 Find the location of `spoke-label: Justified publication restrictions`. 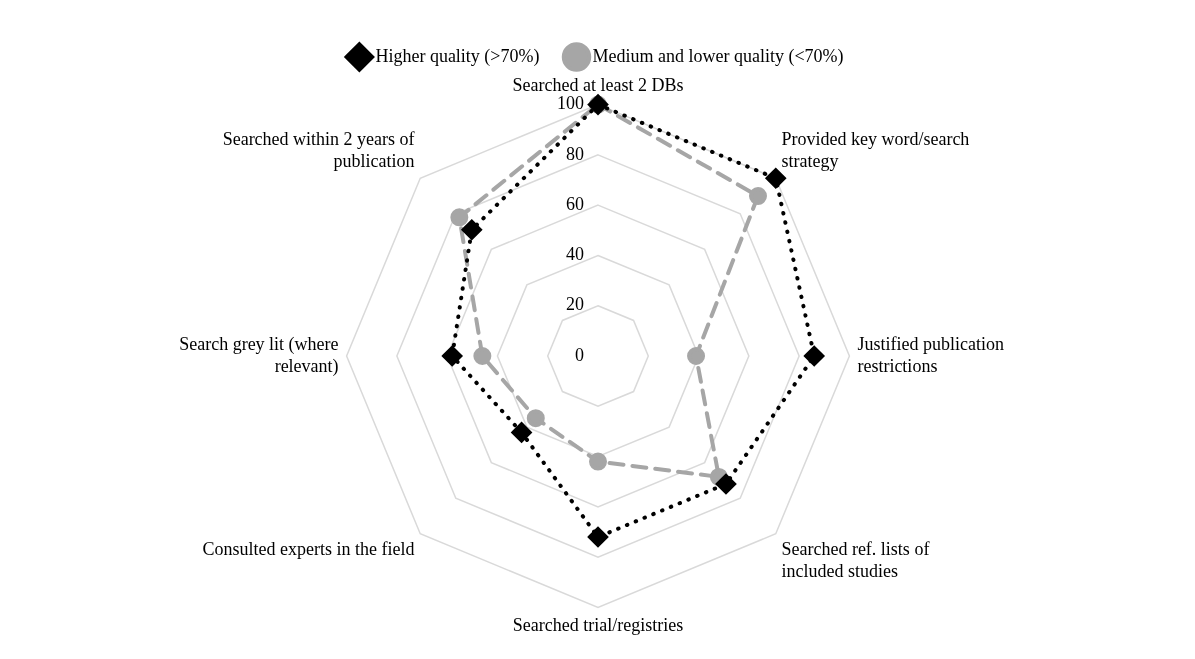

spoke-label: Justified publication restrictions is located at coordinates (930, 354).